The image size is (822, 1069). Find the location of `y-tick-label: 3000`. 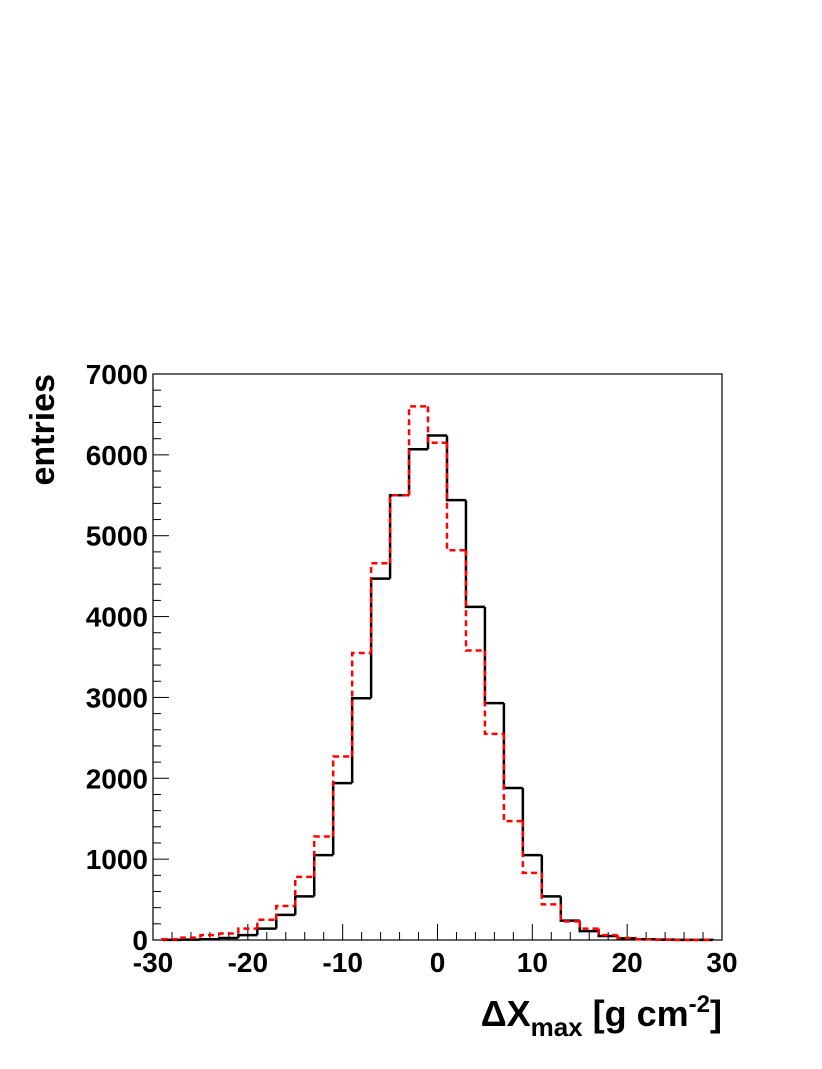

y-tick-label: 3000 is located at coordinates (117, 697).